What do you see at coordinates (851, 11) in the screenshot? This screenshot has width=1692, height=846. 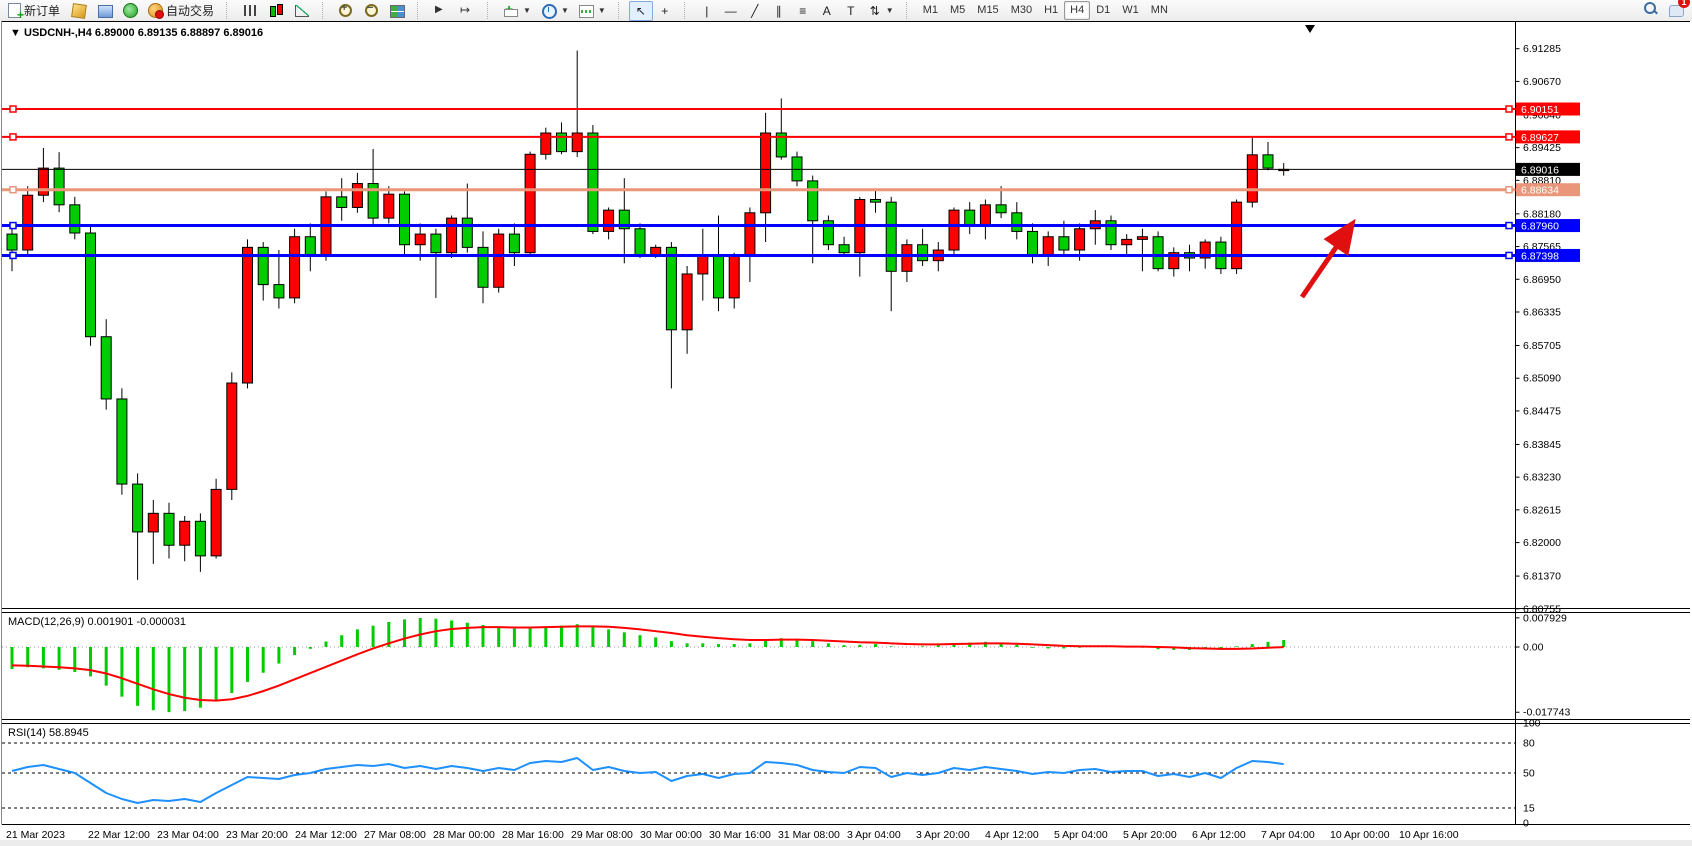 I see `text-label-button: T` at bounding box center [851, 11].